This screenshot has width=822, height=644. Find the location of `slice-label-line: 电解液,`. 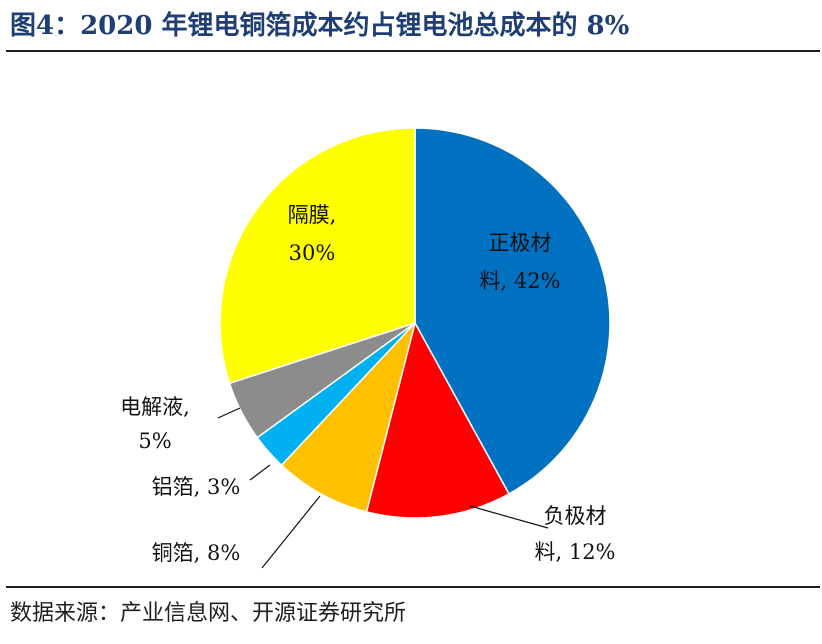

slice-label-line: 电解液, is located at coordinates (155, 407).